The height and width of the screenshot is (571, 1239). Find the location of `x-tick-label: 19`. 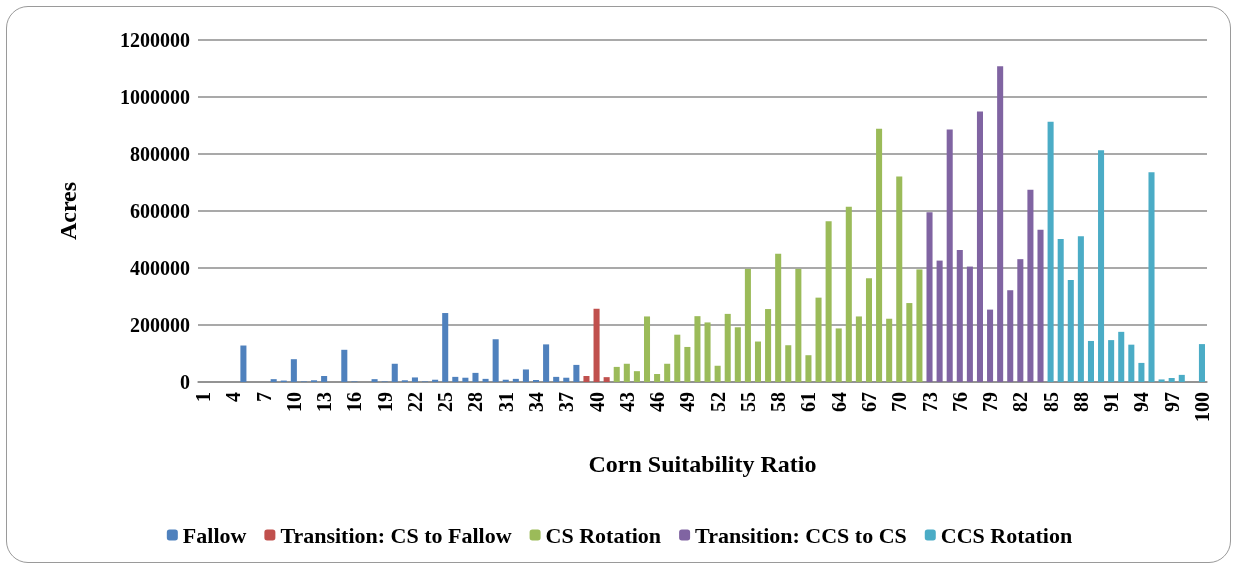

x-tick-label: 19 is located at coordinates (384, 402).